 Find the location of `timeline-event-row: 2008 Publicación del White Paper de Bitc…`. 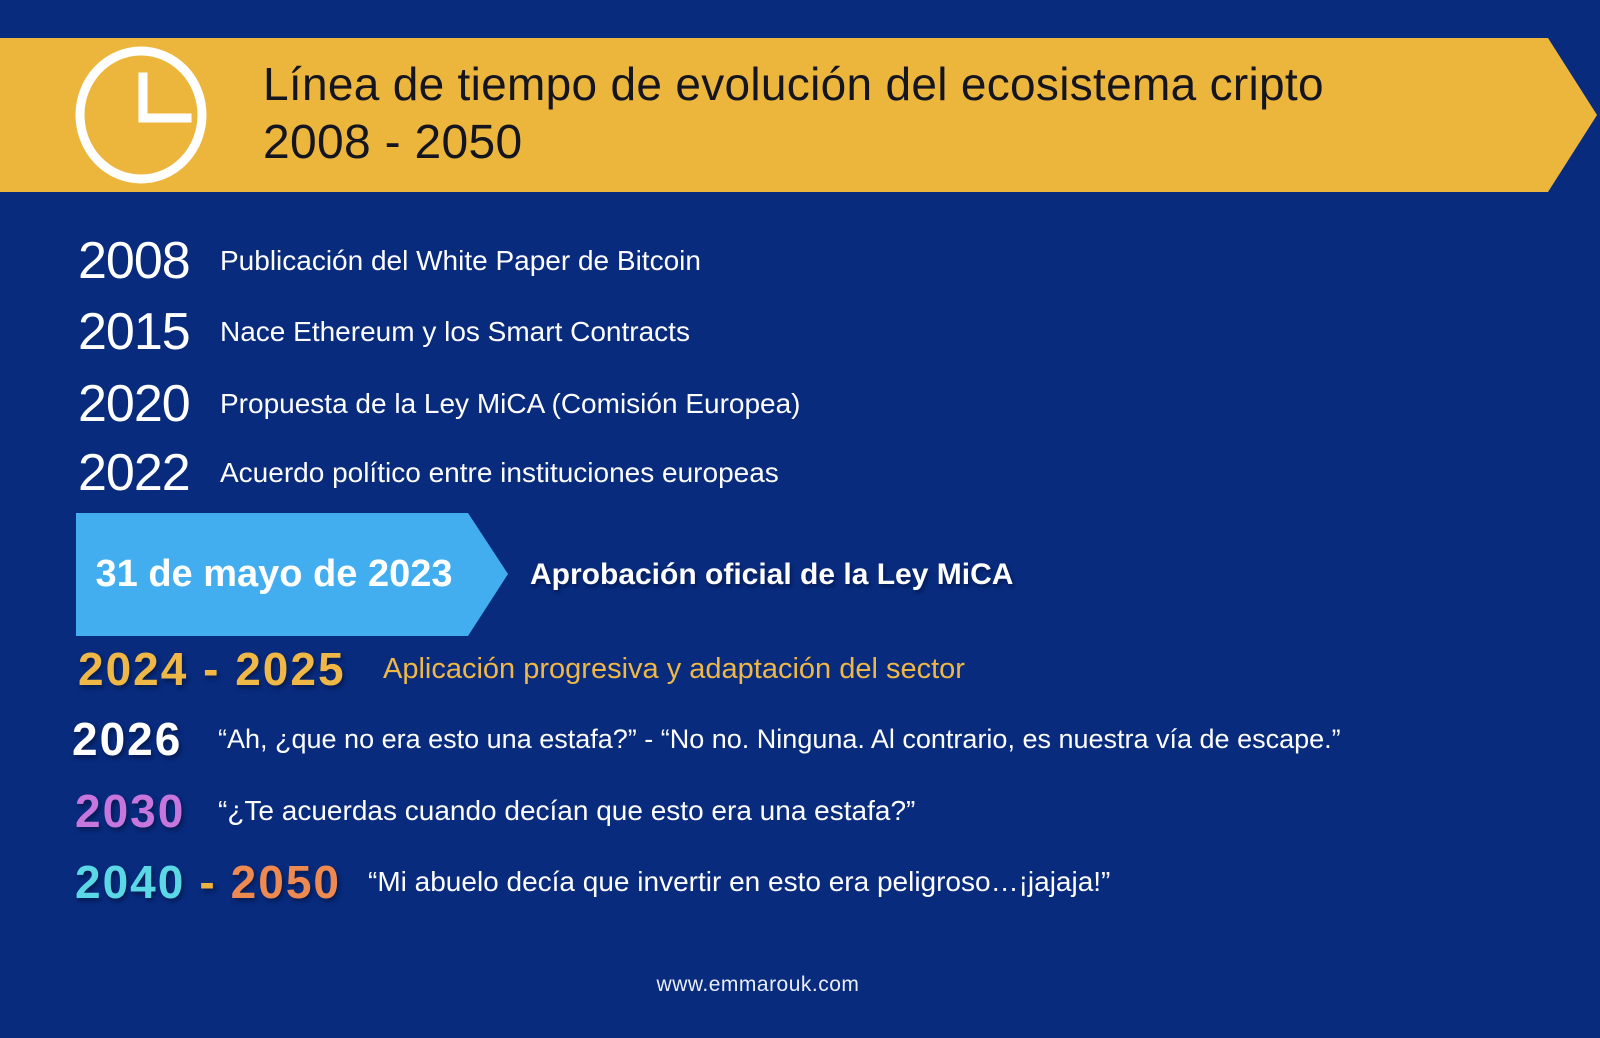

timeline-event-row: 2008 Publicación del White Paper de Bitc… is located at coordinates (800, 261).